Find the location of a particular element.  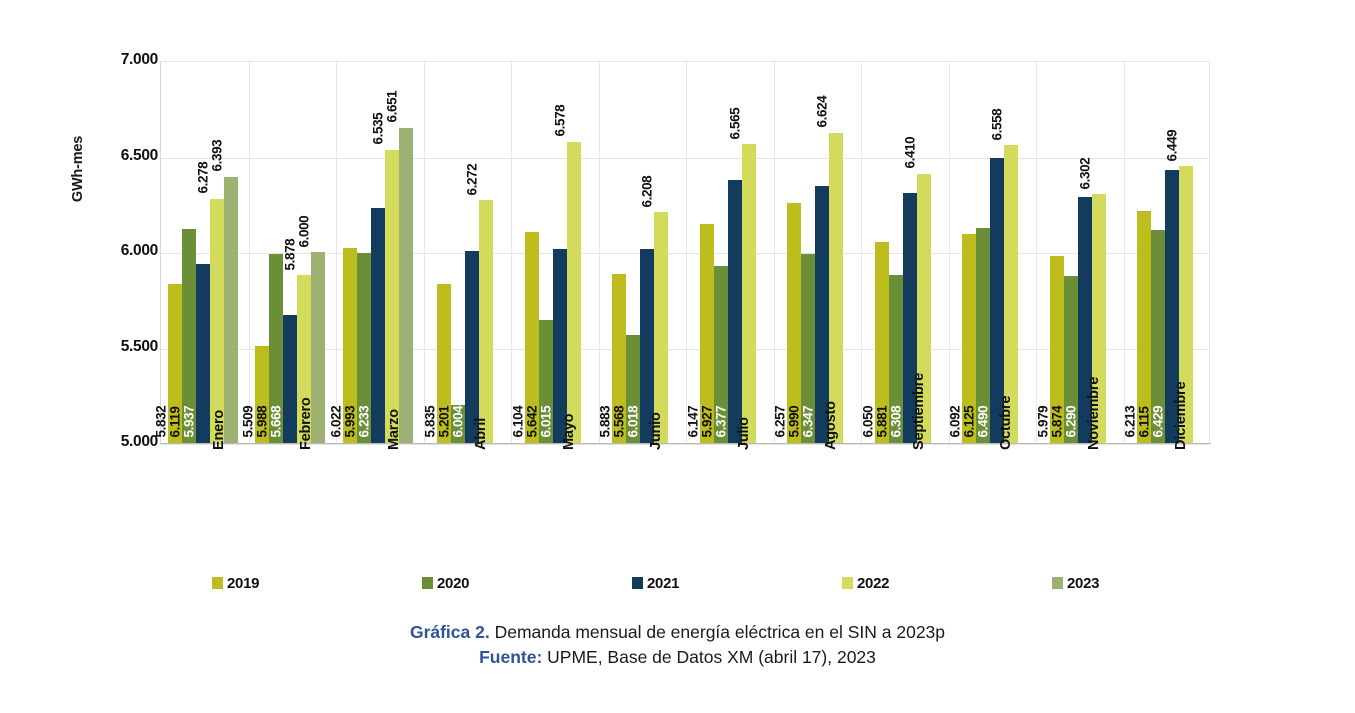

bar-2020: 6.125 is located at coordinates (976, 335).